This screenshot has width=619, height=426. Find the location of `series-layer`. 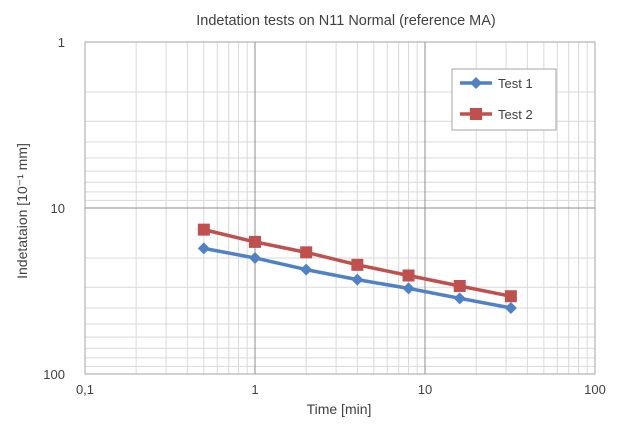

series-layer is located at coordinates (357, 268).